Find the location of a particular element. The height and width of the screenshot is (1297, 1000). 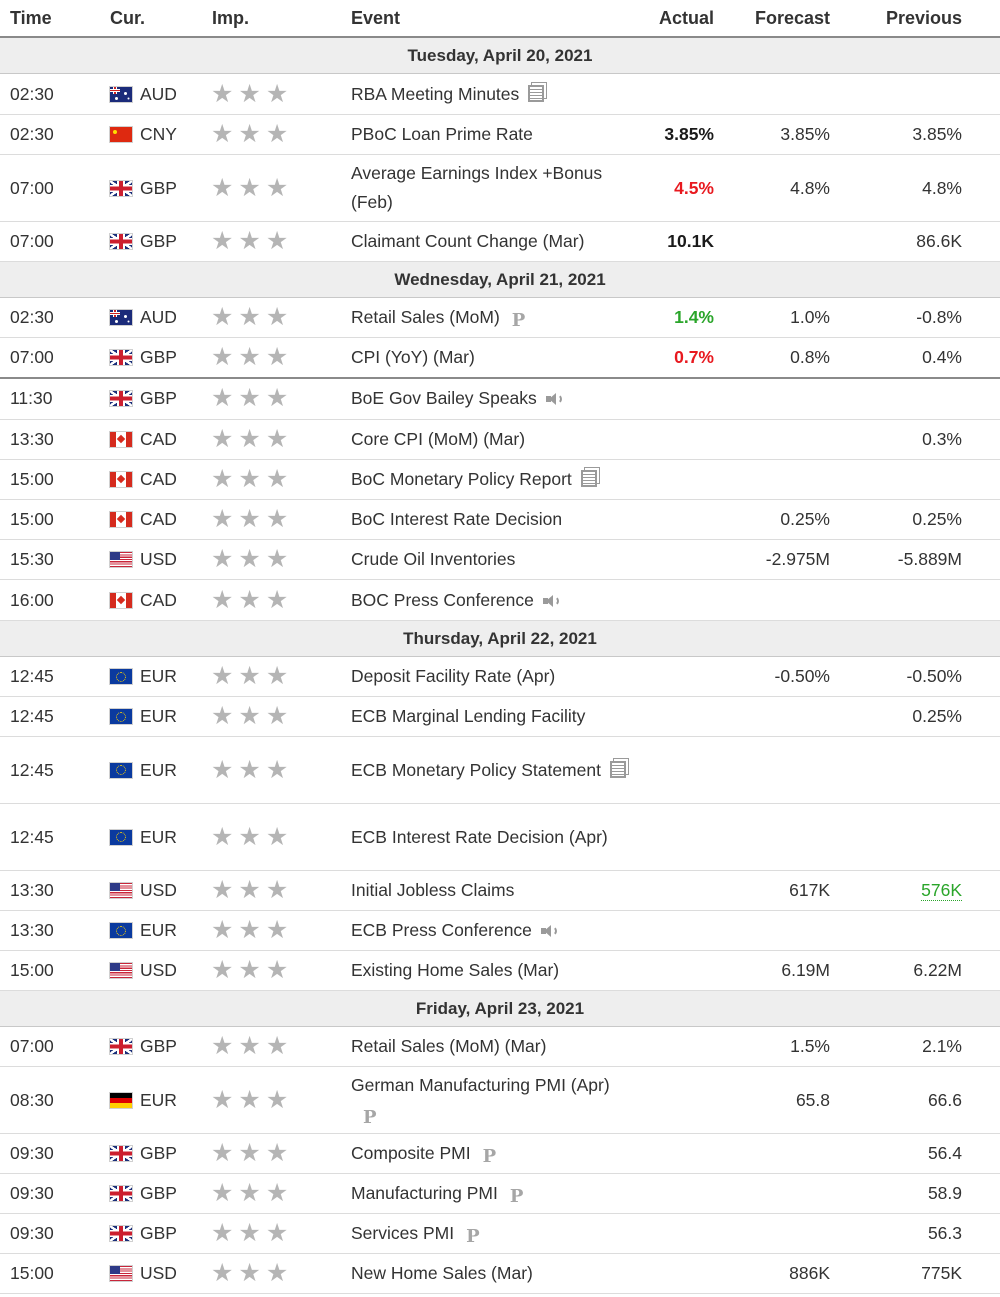

event-name-link: German Manufacturing PMI (Apr) is located at coordinates (480, 1085).